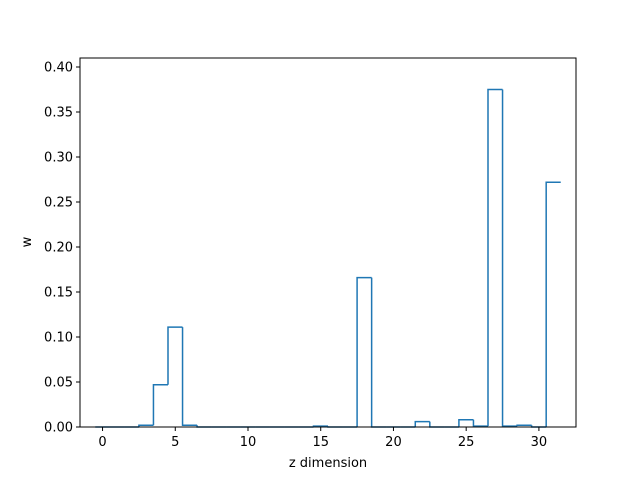 The height and width of the screenshot is (484, 640). What do you see at coordinates (58, 383) in the screenshot?
I see `y-tick-label: 0.05` at bounding box center [58, 383].